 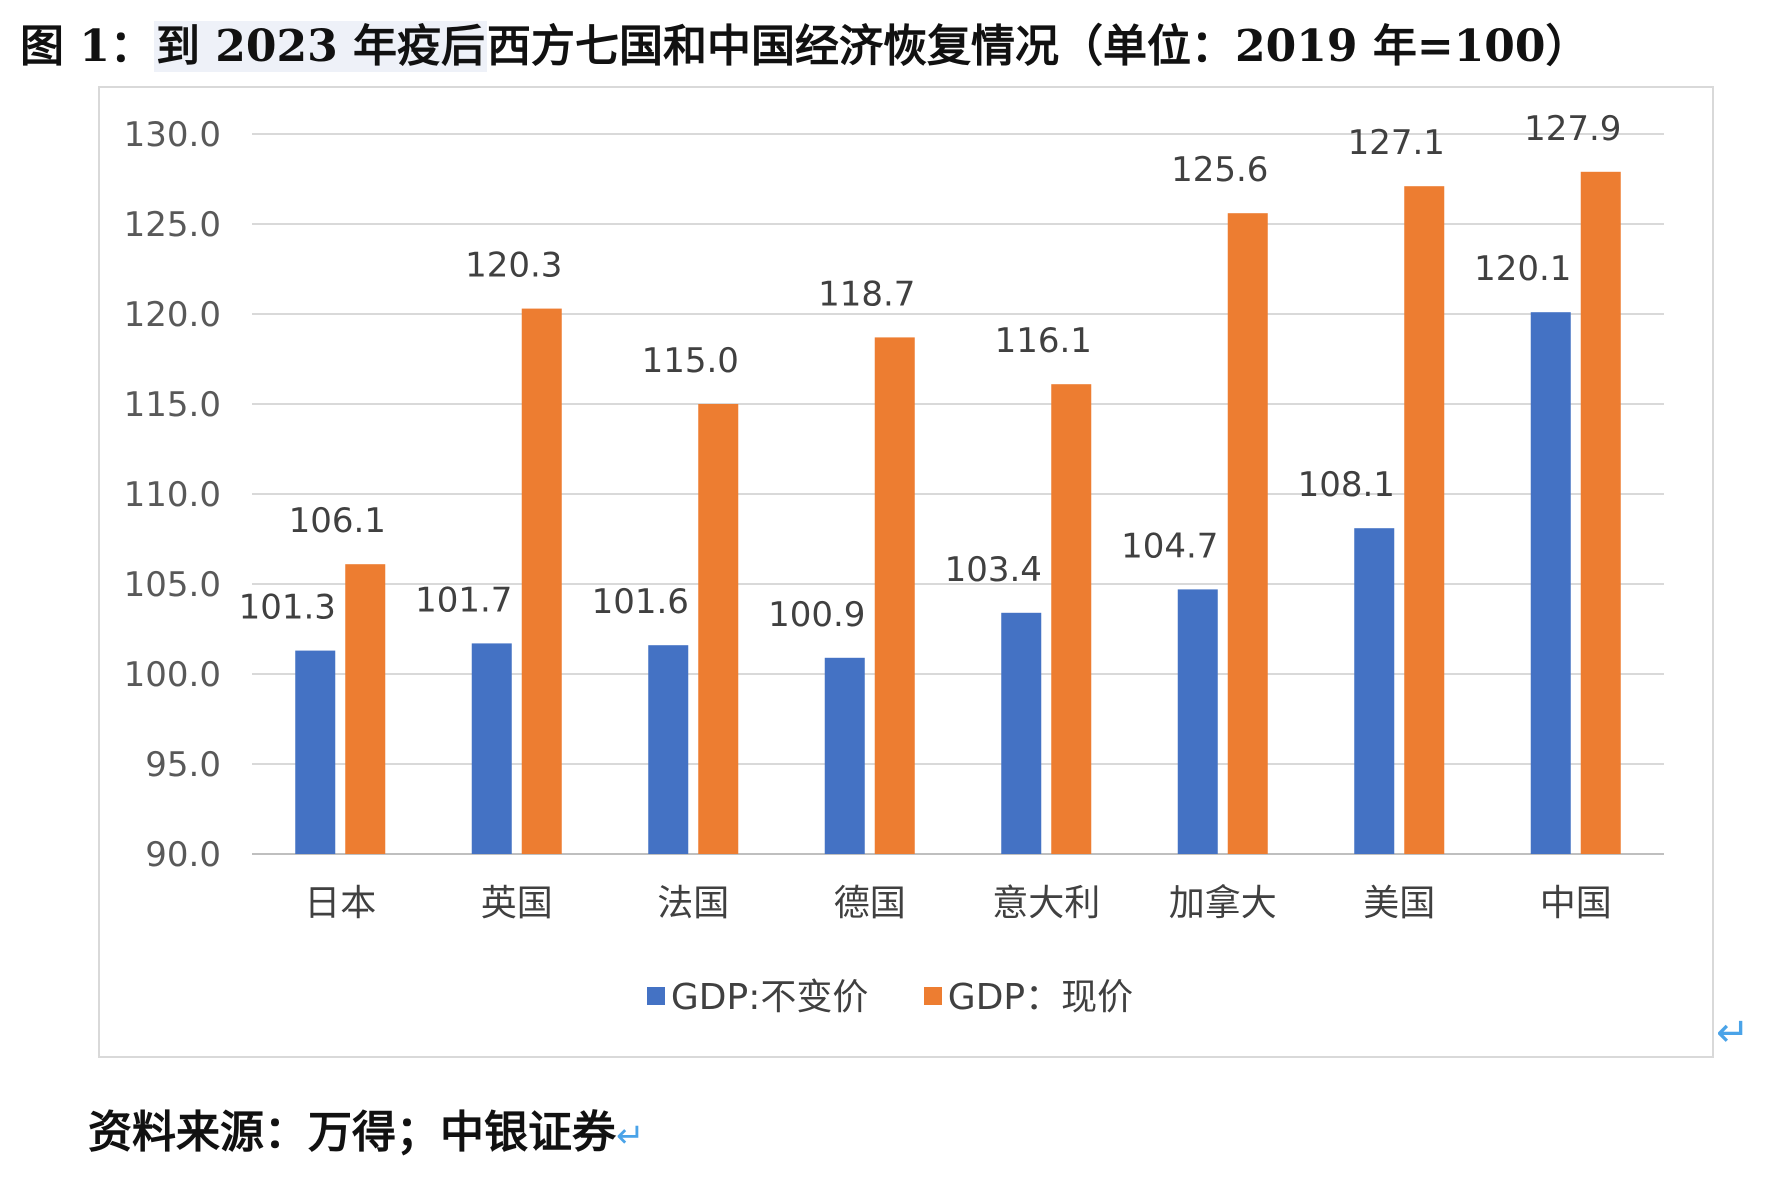 I want to click on y-tick-label: 125.0, so click(x=172, y=225).